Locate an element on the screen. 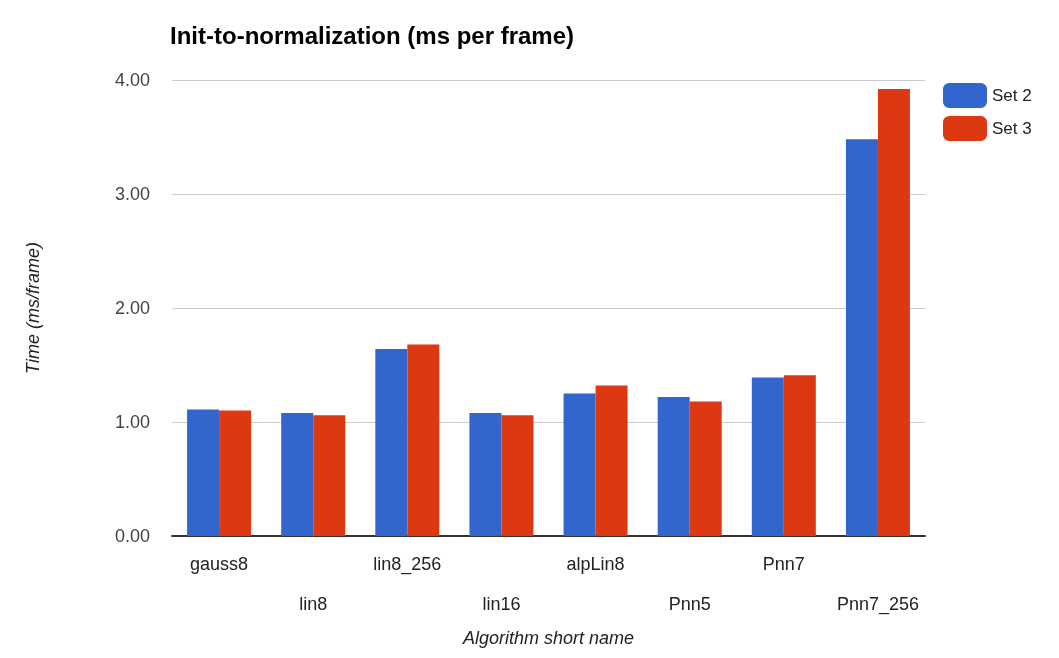 Image resolution: width=1059 pixels, height=658 pixels. y-tick-label: 1.00 is located at coordinates (132, 422).